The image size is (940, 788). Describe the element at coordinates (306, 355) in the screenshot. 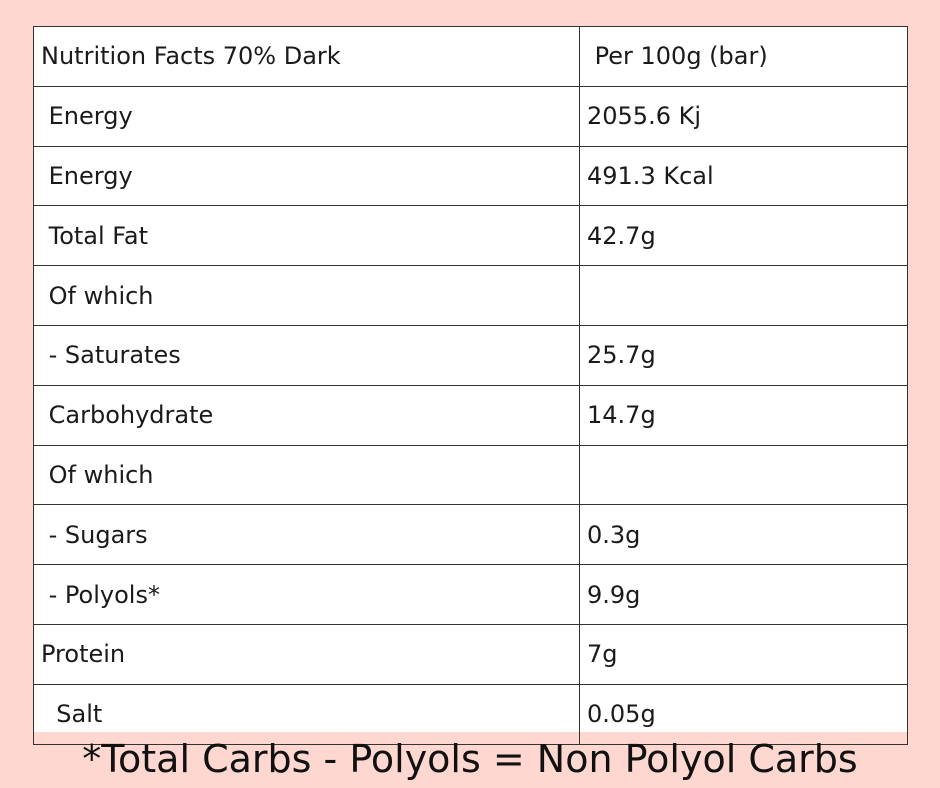

I see `nutrient-label: - Saturates` at that location.